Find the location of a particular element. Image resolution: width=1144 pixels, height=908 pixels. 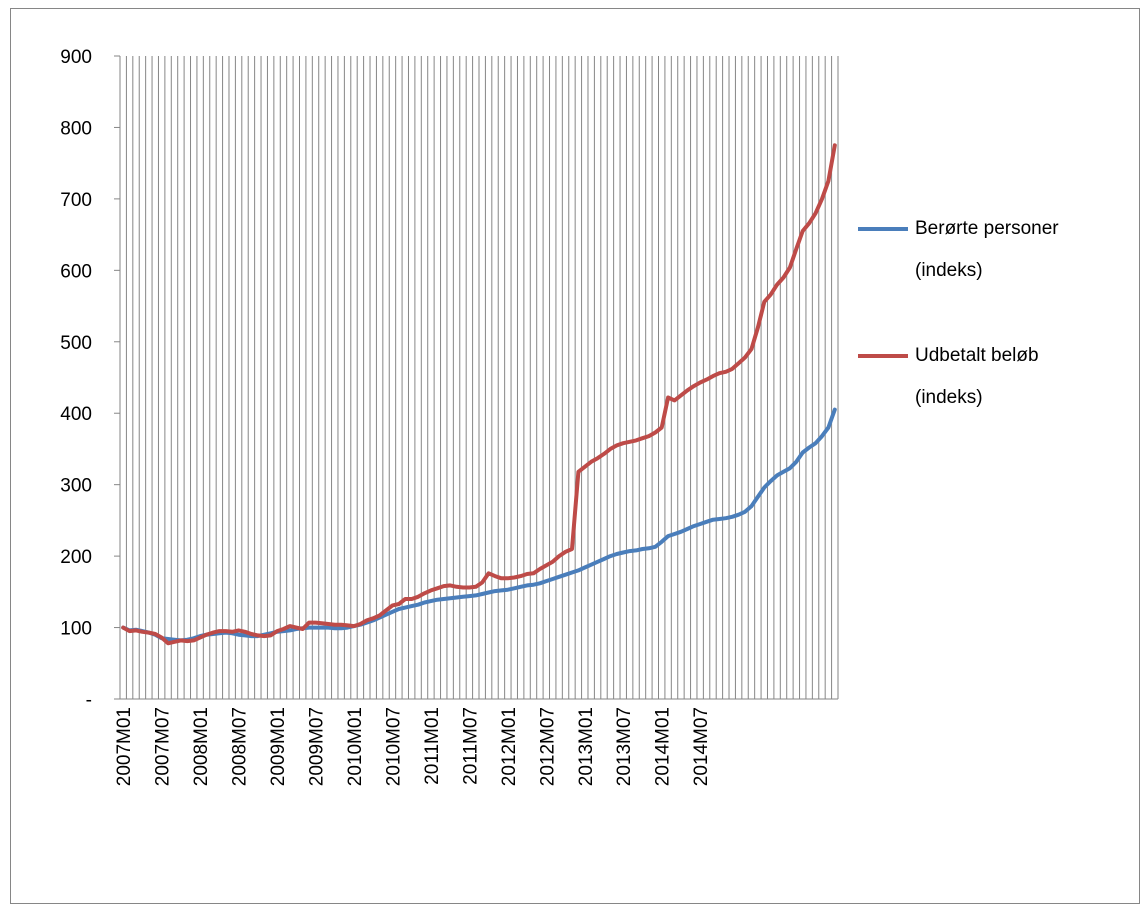

x-tick-label: 2013M07 is located at coordinates (624, 746).